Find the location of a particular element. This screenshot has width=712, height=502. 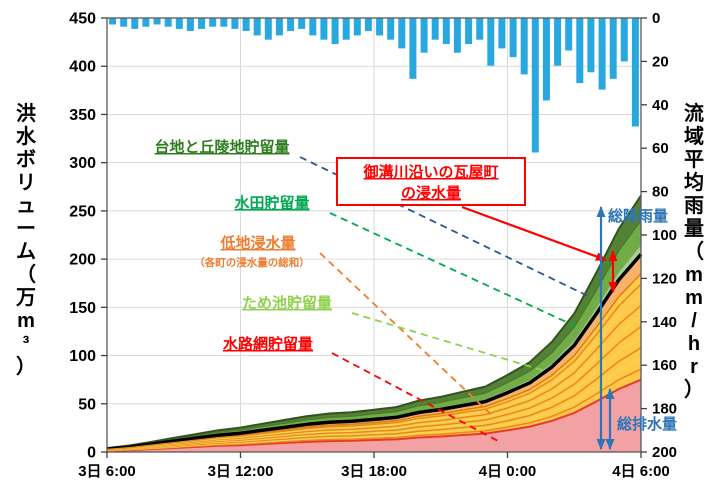

edge-channel is located at coordinates (374, 415).